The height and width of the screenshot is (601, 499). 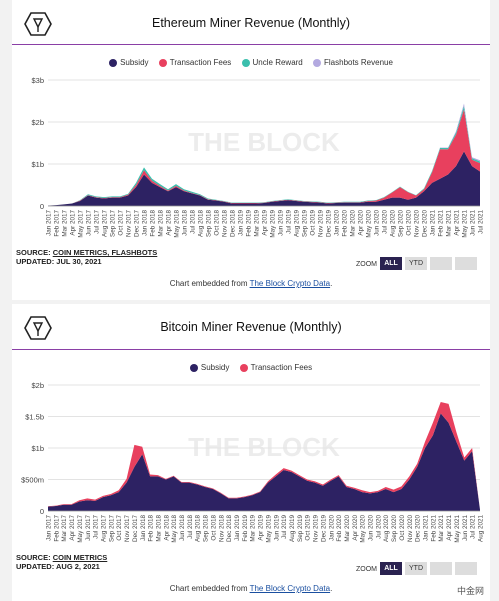 I want to click on x-tick-label: Nov 2017, so click(x=127, y=528).